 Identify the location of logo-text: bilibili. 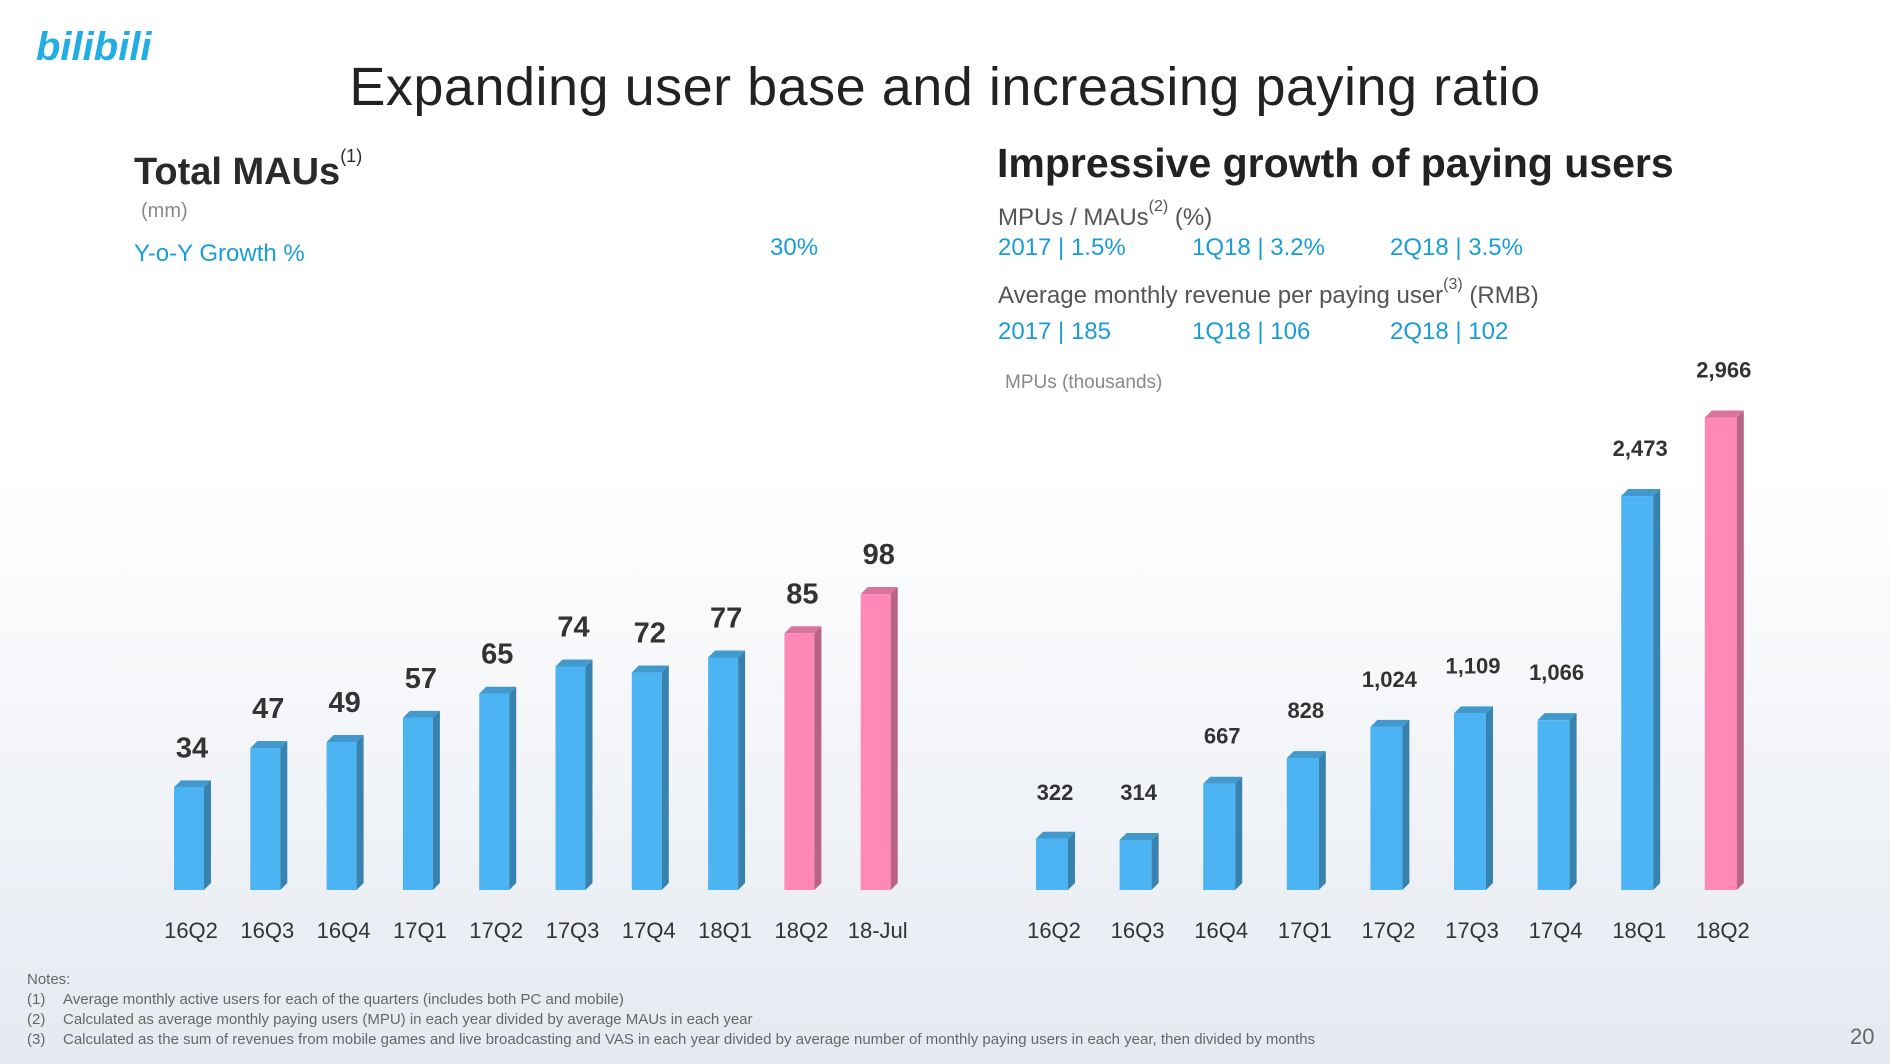
(94, 47).